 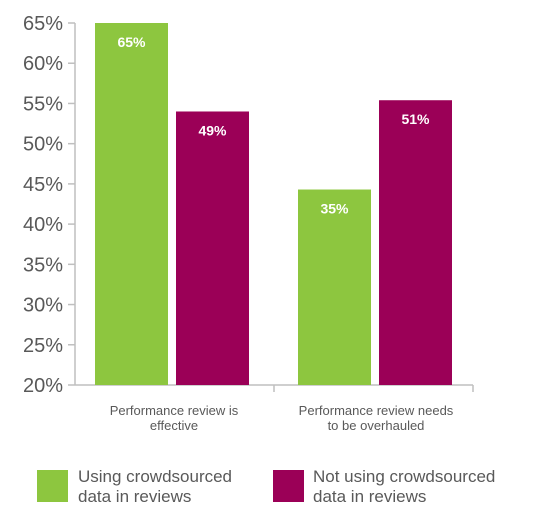 I want to click on category-label-1: Performance review is effective, so click(x=174, y=418).